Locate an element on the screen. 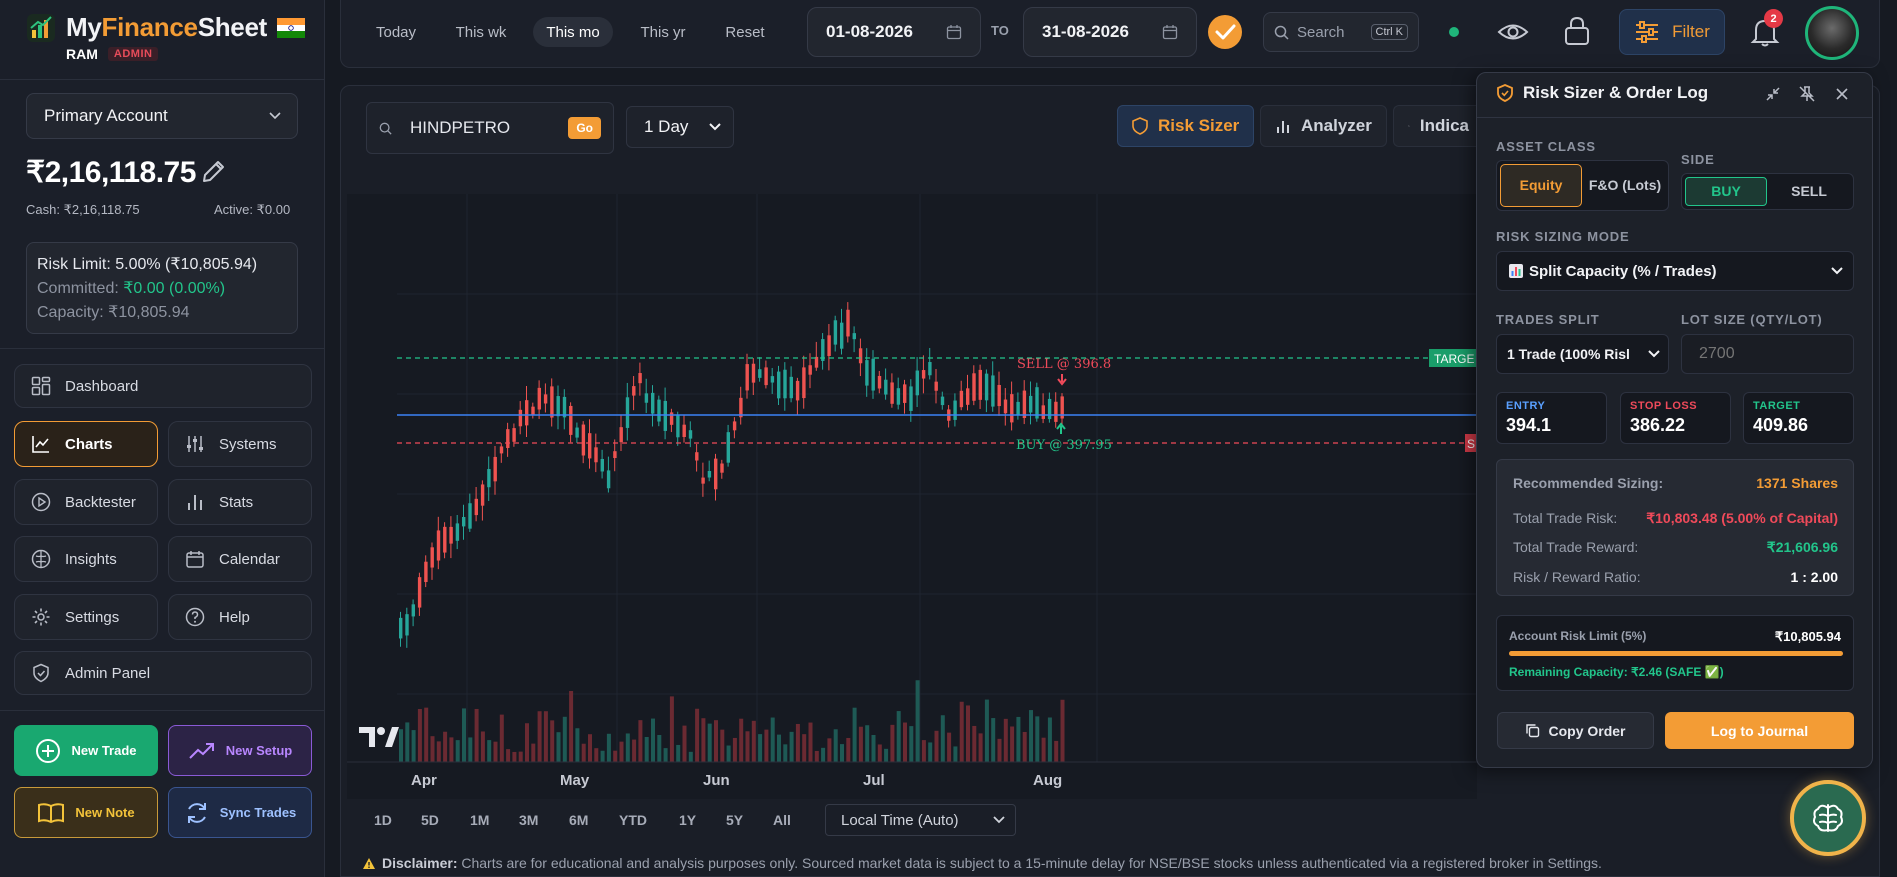 The width and height of the screenshot is (1897, 877). nav-systems-label: Systems is located at coordinates (248, 444).